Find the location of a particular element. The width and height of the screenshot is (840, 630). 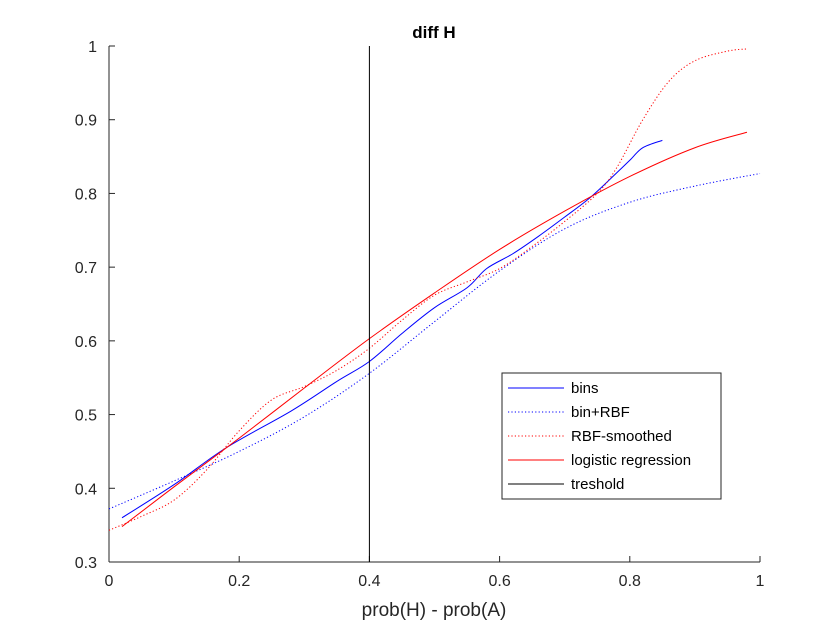

y-tick-label: 0.7 is located at coordinates (86, 268).